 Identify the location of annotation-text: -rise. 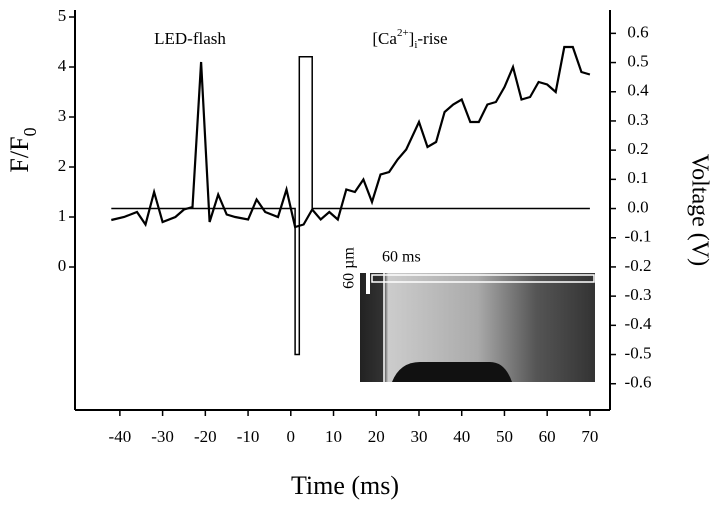
(432, 38).